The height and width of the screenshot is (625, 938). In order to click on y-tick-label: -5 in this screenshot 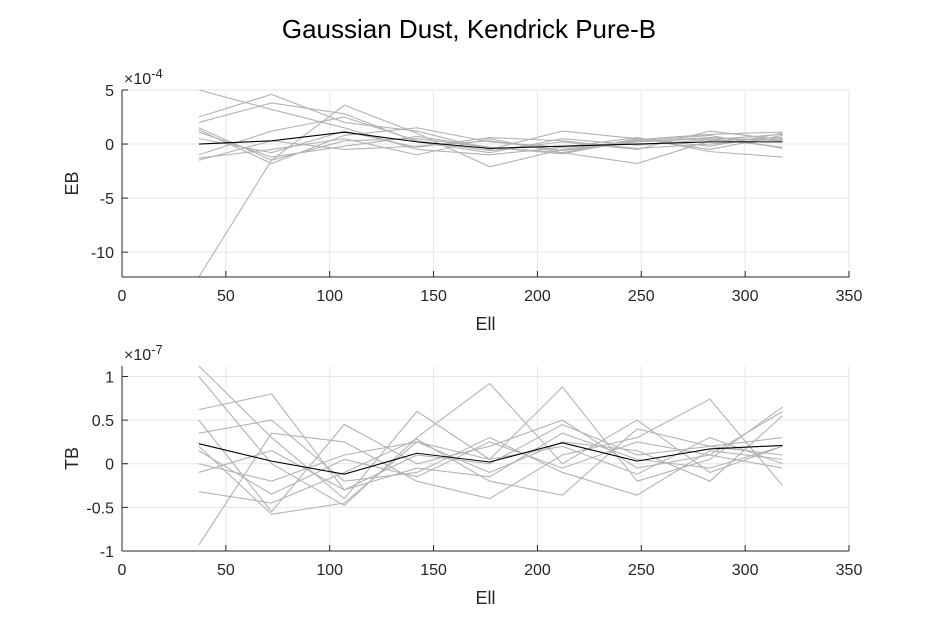, I will do `click(107, 199)`.